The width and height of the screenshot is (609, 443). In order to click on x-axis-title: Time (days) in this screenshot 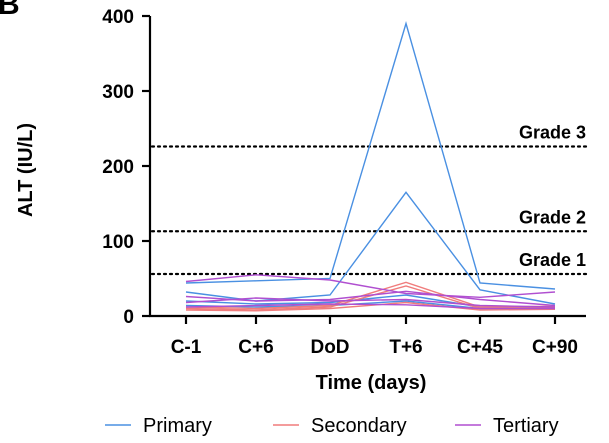, I will do `click(371, 383)`.